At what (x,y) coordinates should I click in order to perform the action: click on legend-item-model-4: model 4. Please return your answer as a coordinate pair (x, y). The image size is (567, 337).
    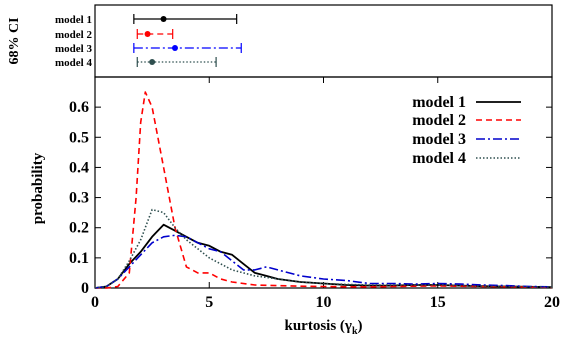
    Looking at the image, I should click on (466, 158).